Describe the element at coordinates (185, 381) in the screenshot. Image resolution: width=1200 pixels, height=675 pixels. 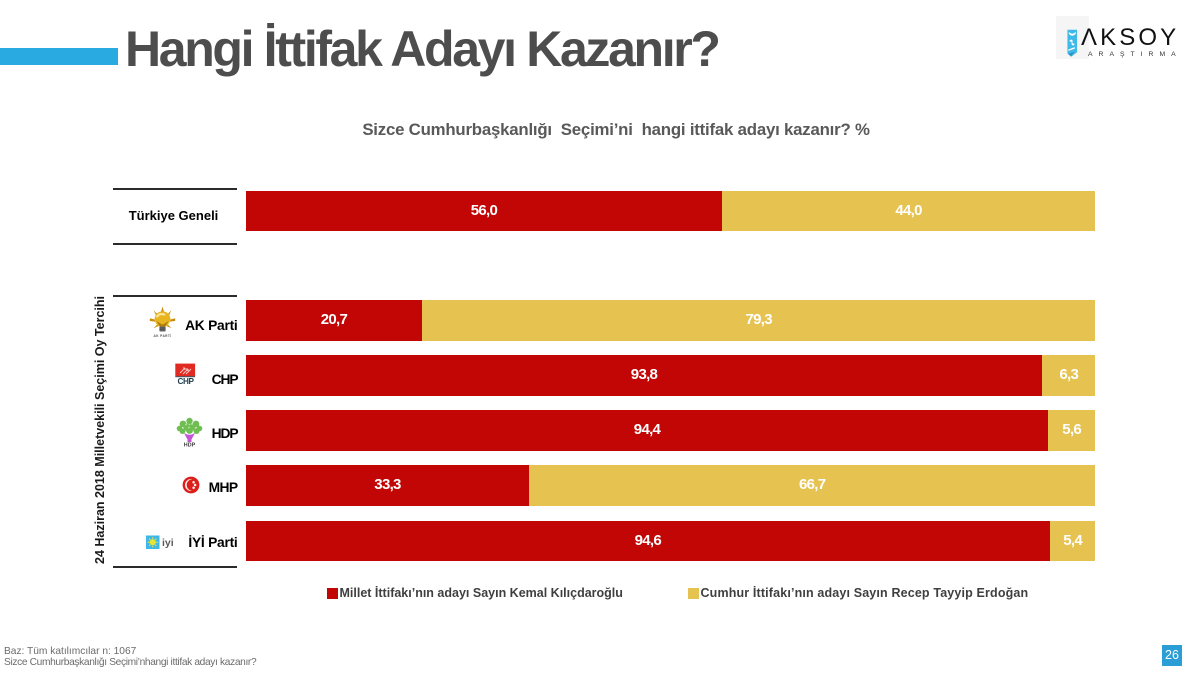
I see `svg-text: CHP` at that location.